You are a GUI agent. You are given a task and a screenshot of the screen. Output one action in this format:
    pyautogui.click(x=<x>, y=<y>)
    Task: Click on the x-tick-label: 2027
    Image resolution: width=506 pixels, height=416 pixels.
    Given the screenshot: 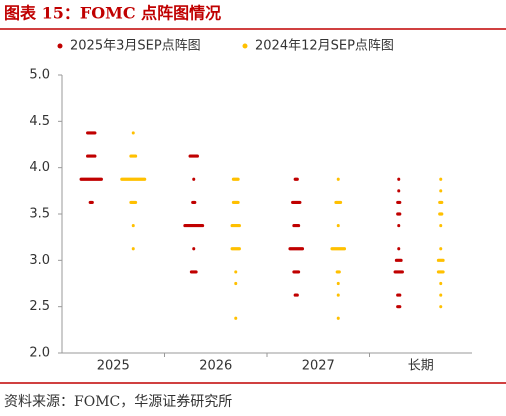 What is the action you would take?
    pyautogui.click(x=318, y=366)
    